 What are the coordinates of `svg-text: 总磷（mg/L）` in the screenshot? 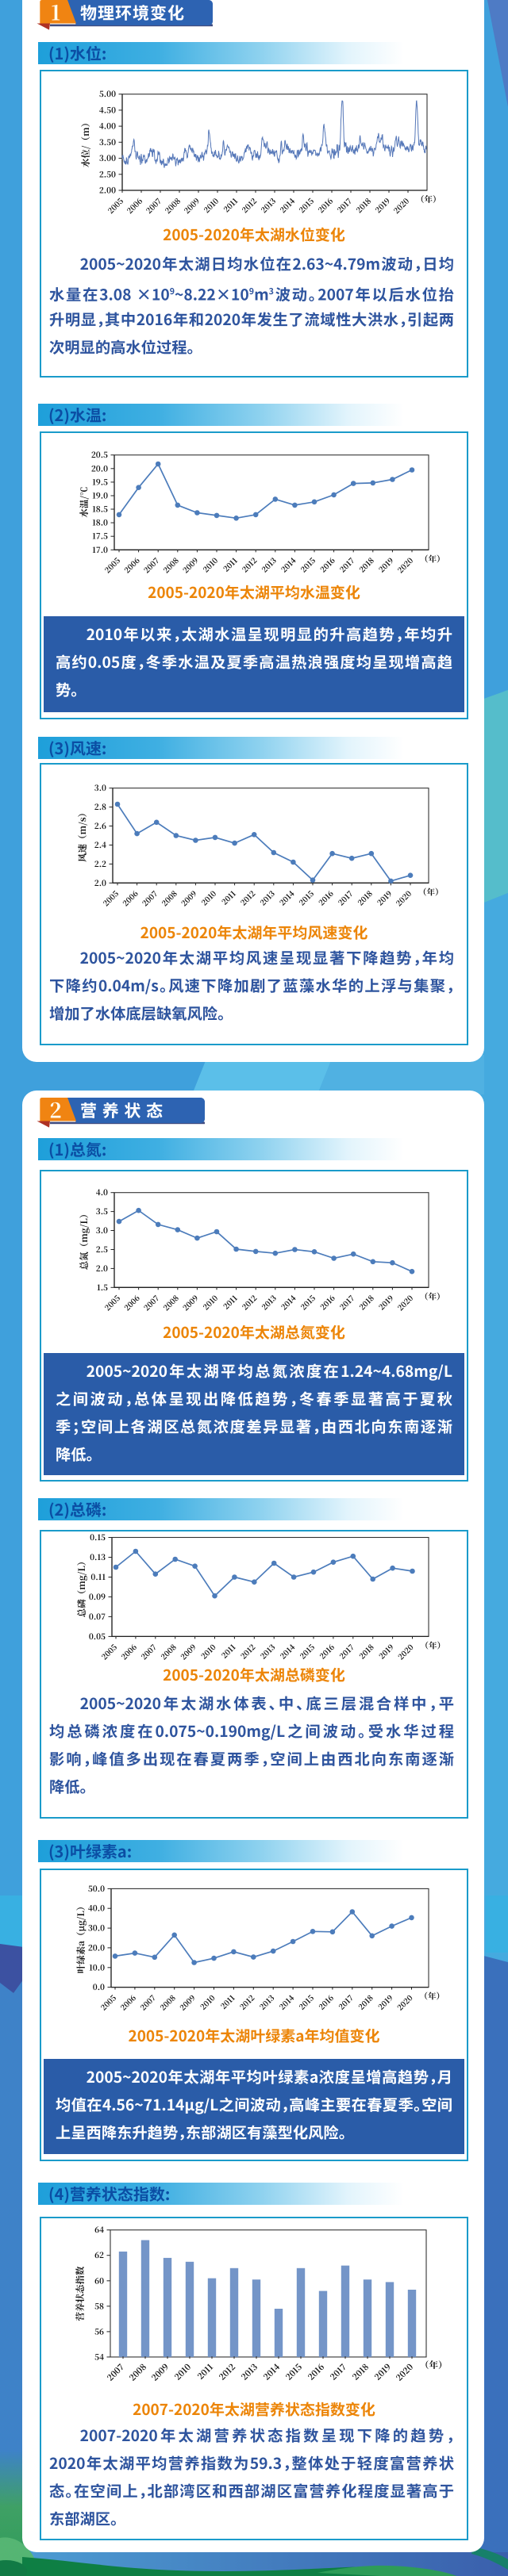 It's located at (81, 1587).